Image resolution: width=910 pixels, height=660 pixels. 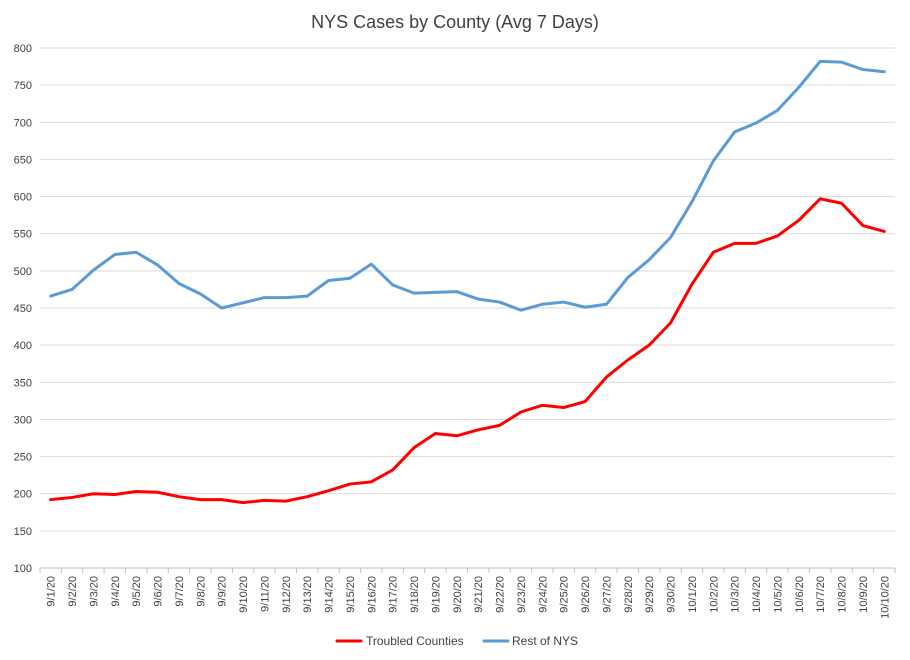 I want to click on x-tick-label: 9/5/20, so click(x=137, y=591).